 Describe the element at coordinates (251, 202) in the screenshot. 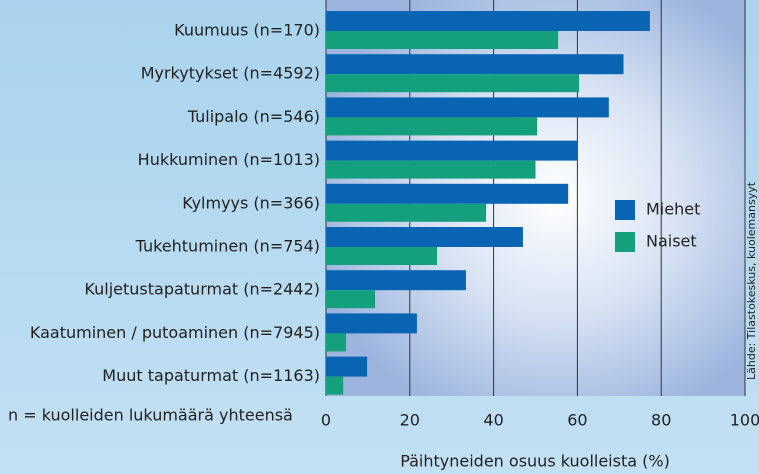

I see `y-tick-label: Kylmyys (n=366)` at that location.